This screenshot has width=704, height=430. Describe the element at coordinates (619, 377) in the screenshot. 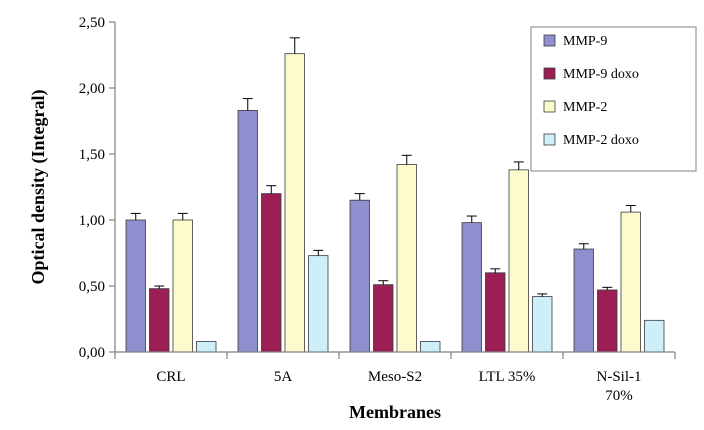

I see `x-tick-label: N-Sil-1` at that location.